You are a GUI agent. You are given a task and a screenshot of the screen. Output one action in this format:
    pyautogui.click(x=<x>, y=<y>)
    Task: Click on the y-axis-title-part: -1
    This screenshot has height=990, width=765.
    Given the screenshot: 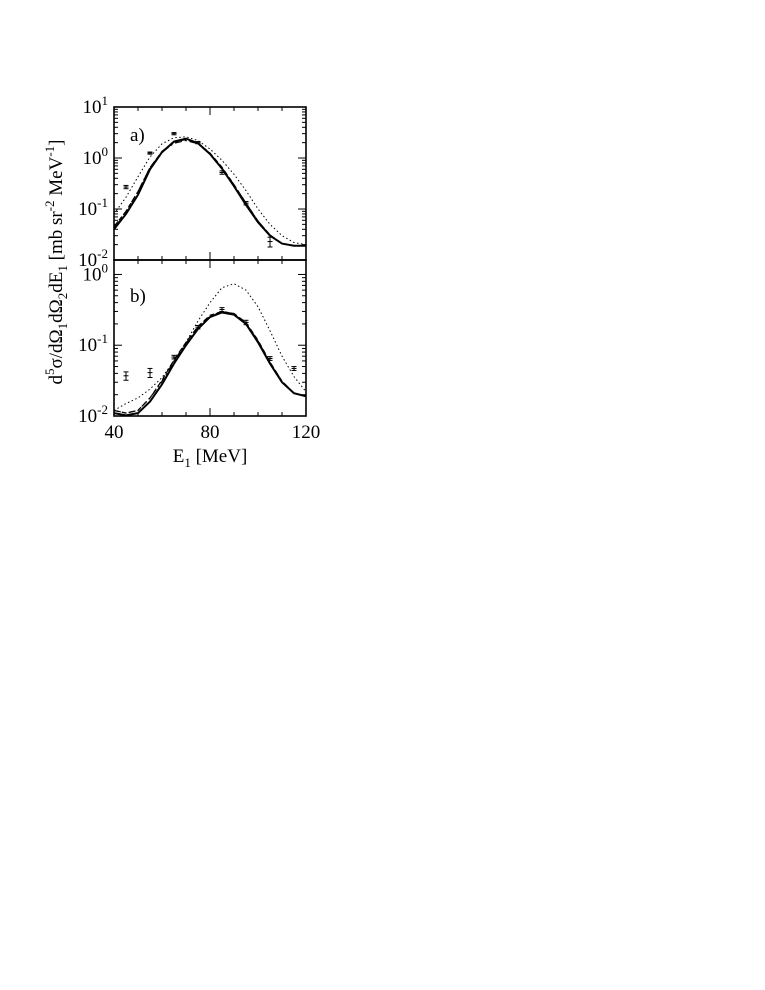 What is the action you would take?
    pyautogui.click(x=49, y=151)
    